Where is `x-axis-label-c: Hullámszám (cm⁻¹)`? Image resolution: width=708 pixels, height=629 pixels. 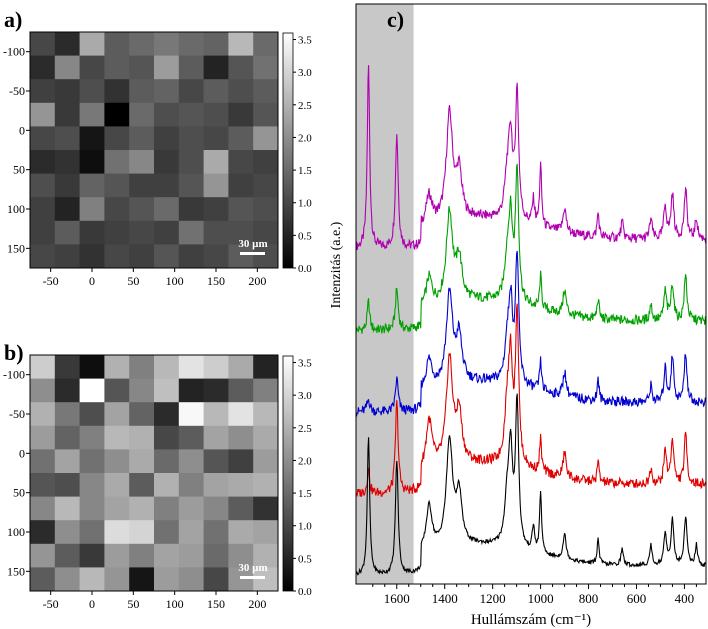
x-axis-label-c: Hullámszám (cm⁻¹) is located at coordinates (531, 620).